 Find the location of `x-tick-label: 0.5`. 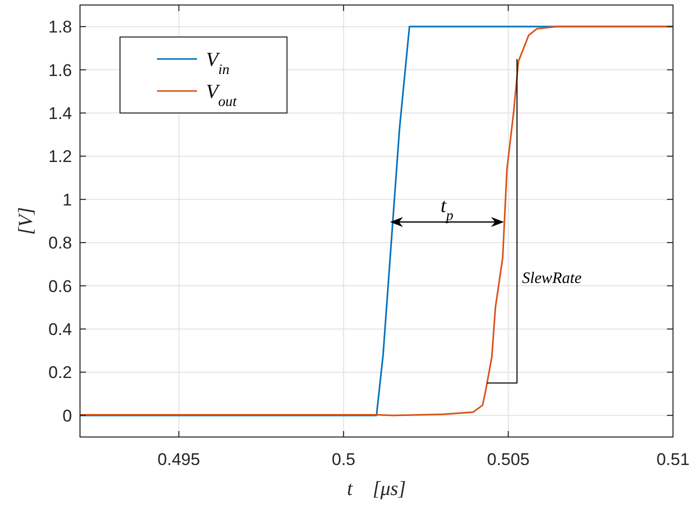

x-tick-label: 0.5 is located at coordinates (344, 459).